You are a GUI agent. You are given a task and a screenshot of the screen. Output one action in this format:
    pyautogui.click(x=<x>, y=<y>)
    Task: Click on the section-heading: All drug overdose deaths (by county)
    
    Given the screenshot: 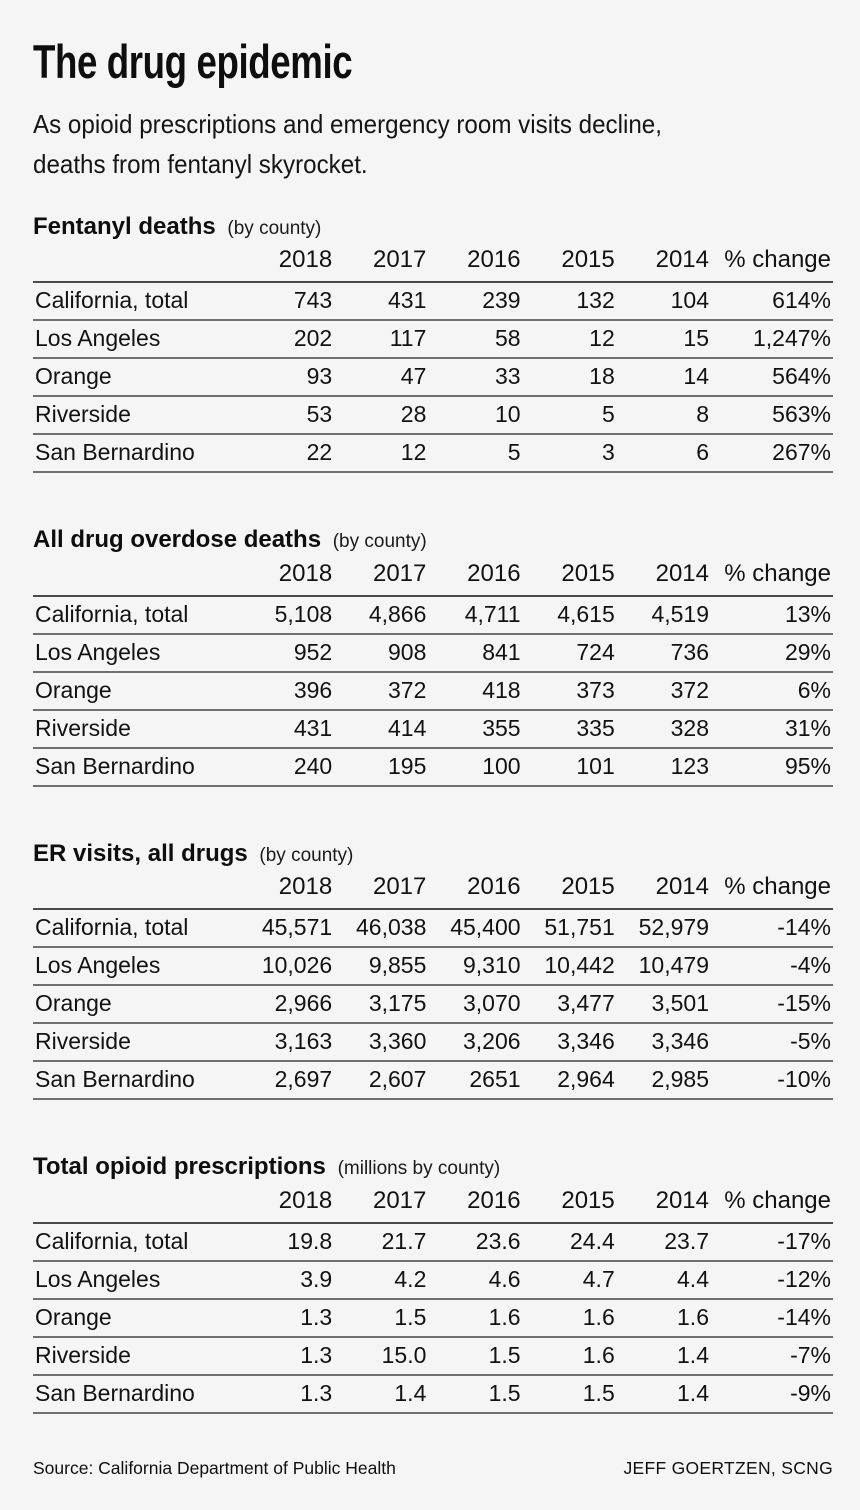 What is the action you would take?
    pyautogui.click(x=433, y=540)
    